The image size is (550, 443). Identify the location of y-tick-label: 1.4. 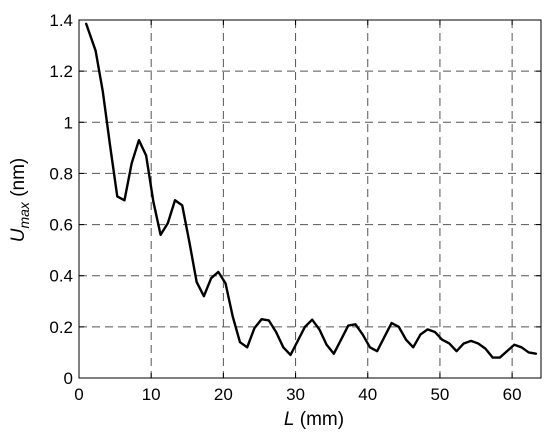
(61, 20).